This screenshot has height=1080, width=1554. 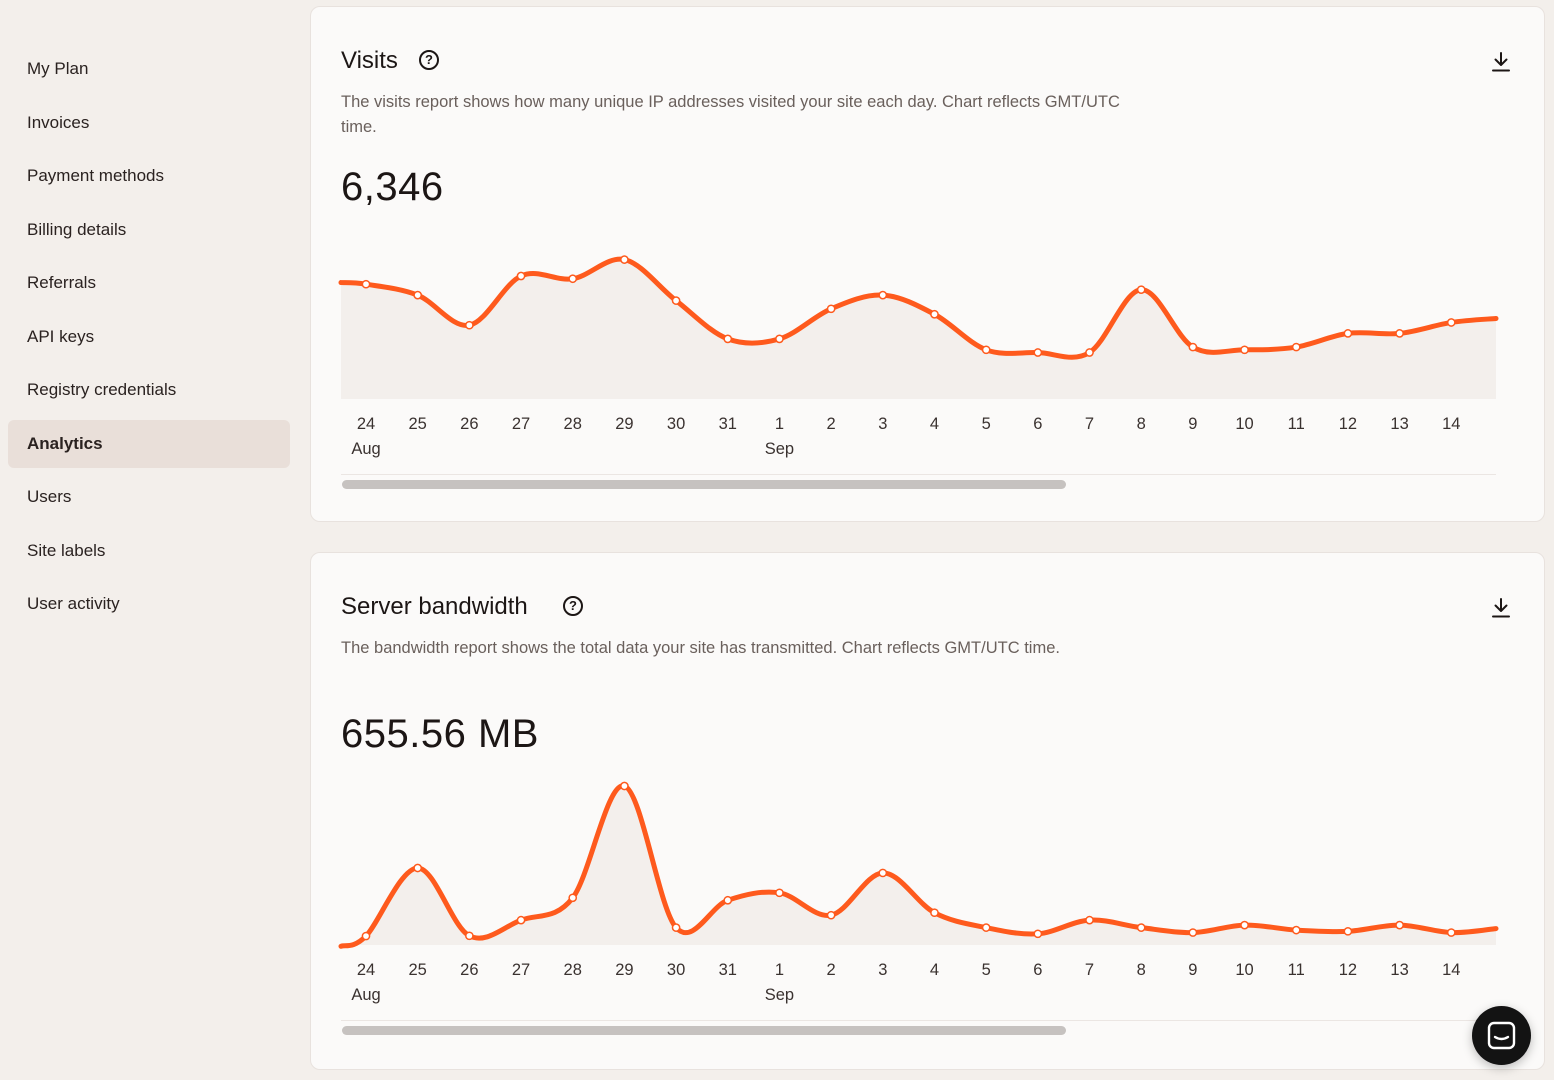 I want to click on x-month-label: Aug, so click(x=365, y=449).